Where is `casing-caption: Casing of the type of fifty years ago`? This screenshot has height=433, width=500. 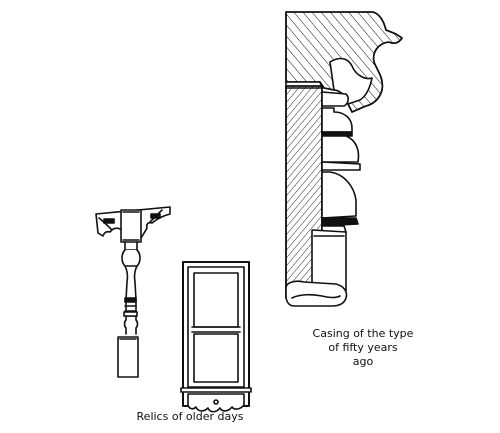
casing-caption: Casing of the type of fifty years ago is located at coordinates (363, 348).